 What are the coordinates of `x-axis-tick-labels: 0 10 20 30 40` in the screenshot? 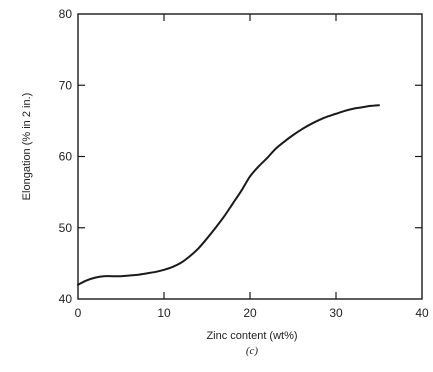 It's located at (252, 313).